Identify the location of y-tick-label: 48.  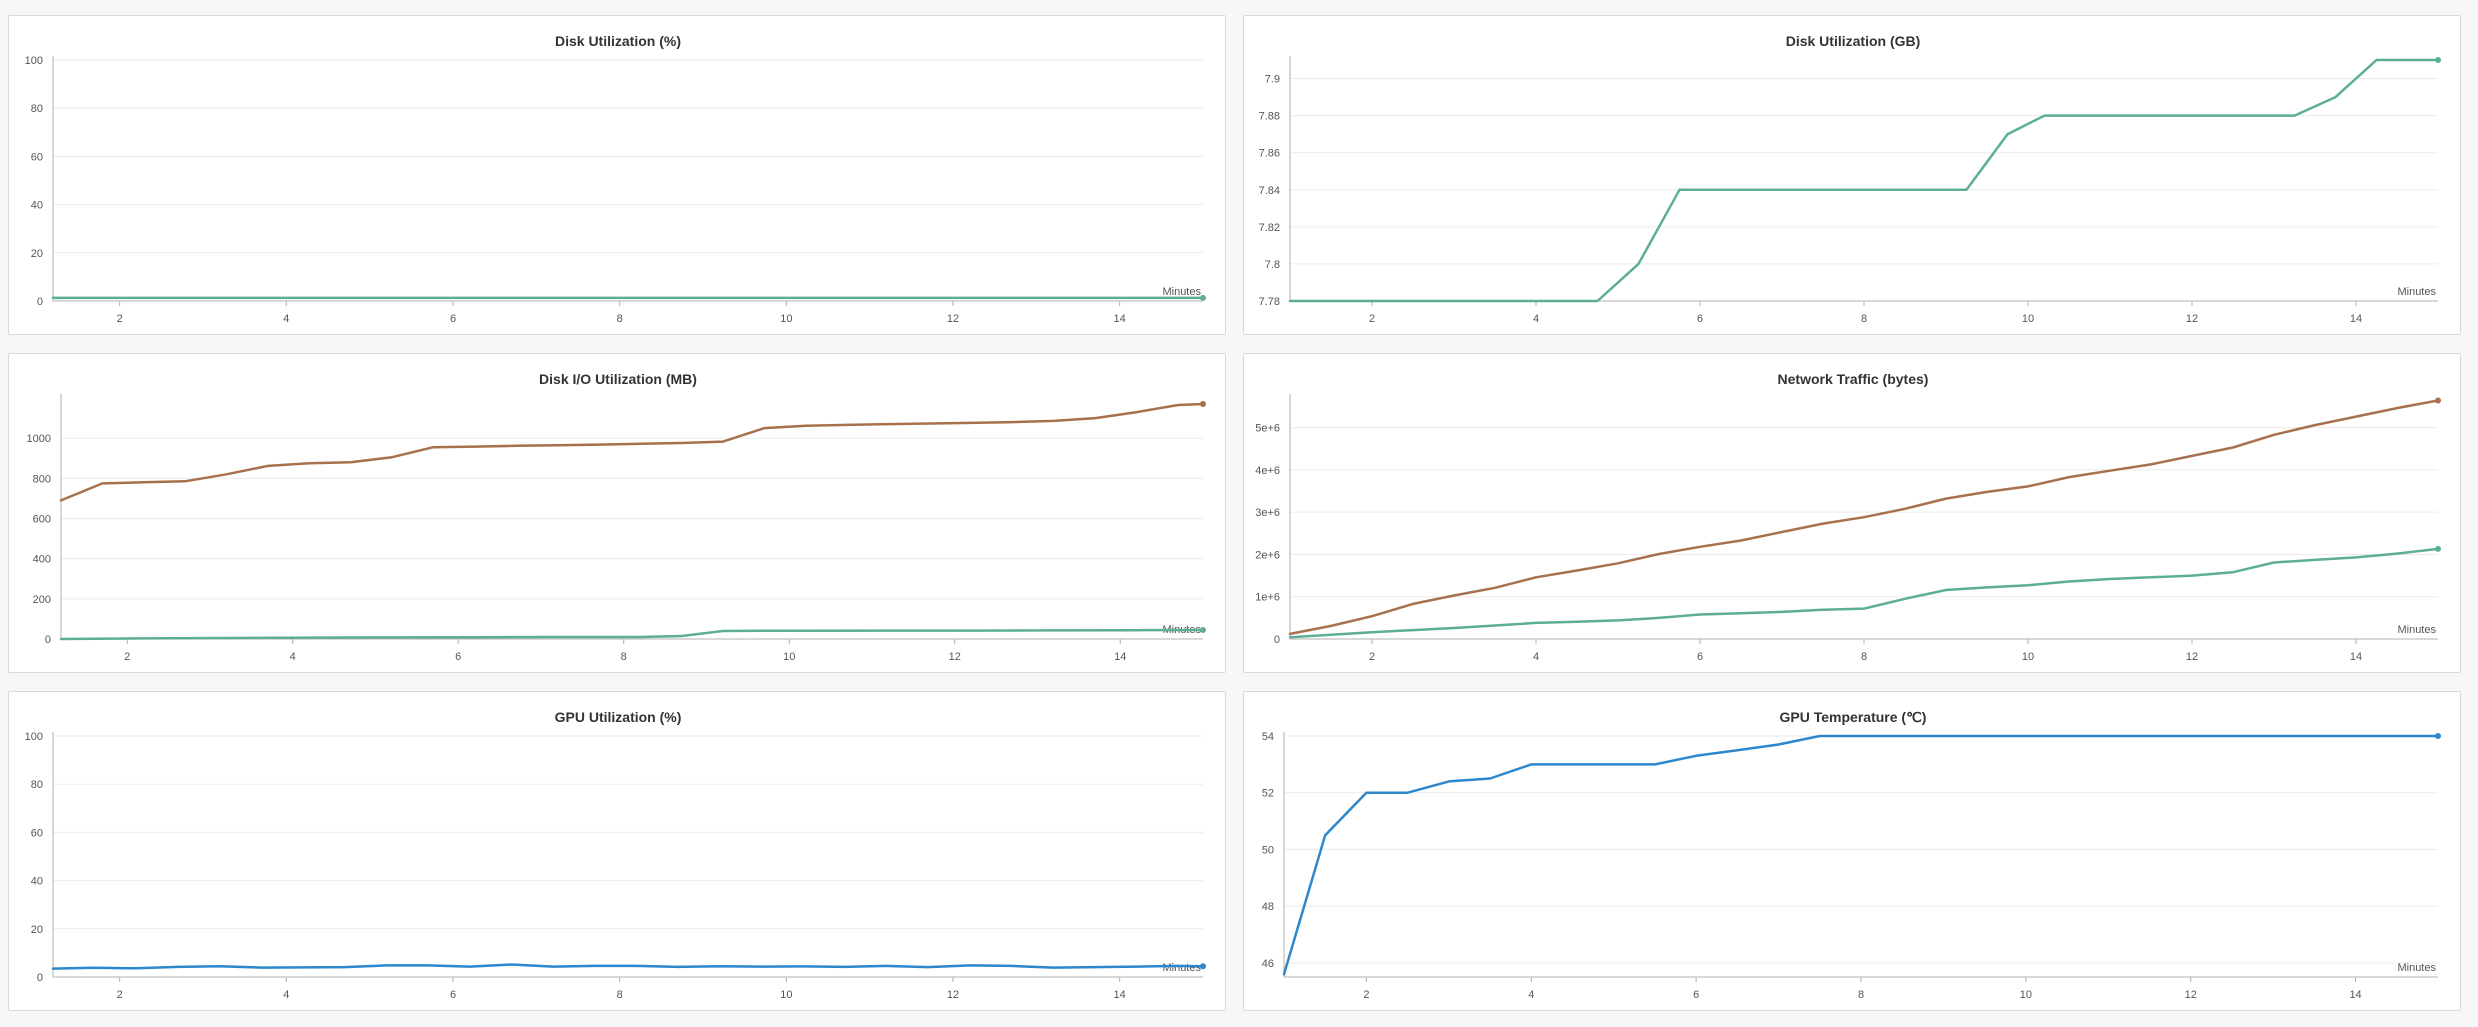
(1268, 907).